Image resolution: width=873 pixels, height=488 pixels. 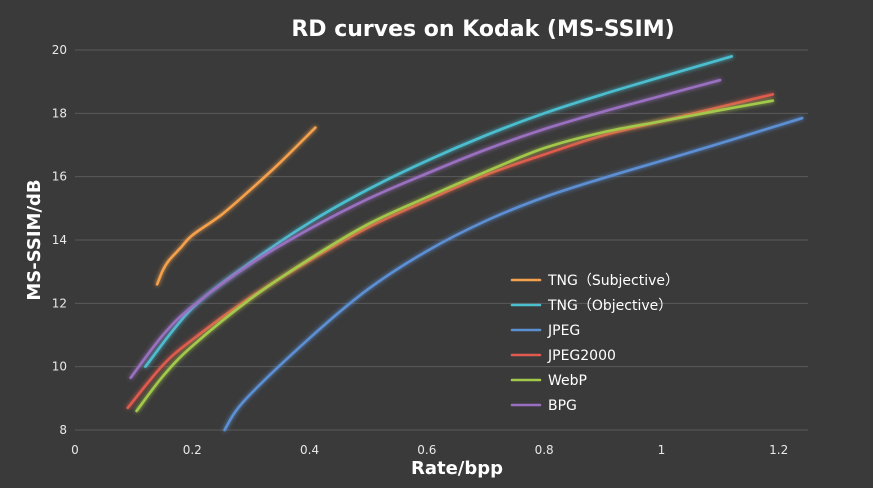 I want to click on y-tick-label: 20, so click(x=59, y=50).